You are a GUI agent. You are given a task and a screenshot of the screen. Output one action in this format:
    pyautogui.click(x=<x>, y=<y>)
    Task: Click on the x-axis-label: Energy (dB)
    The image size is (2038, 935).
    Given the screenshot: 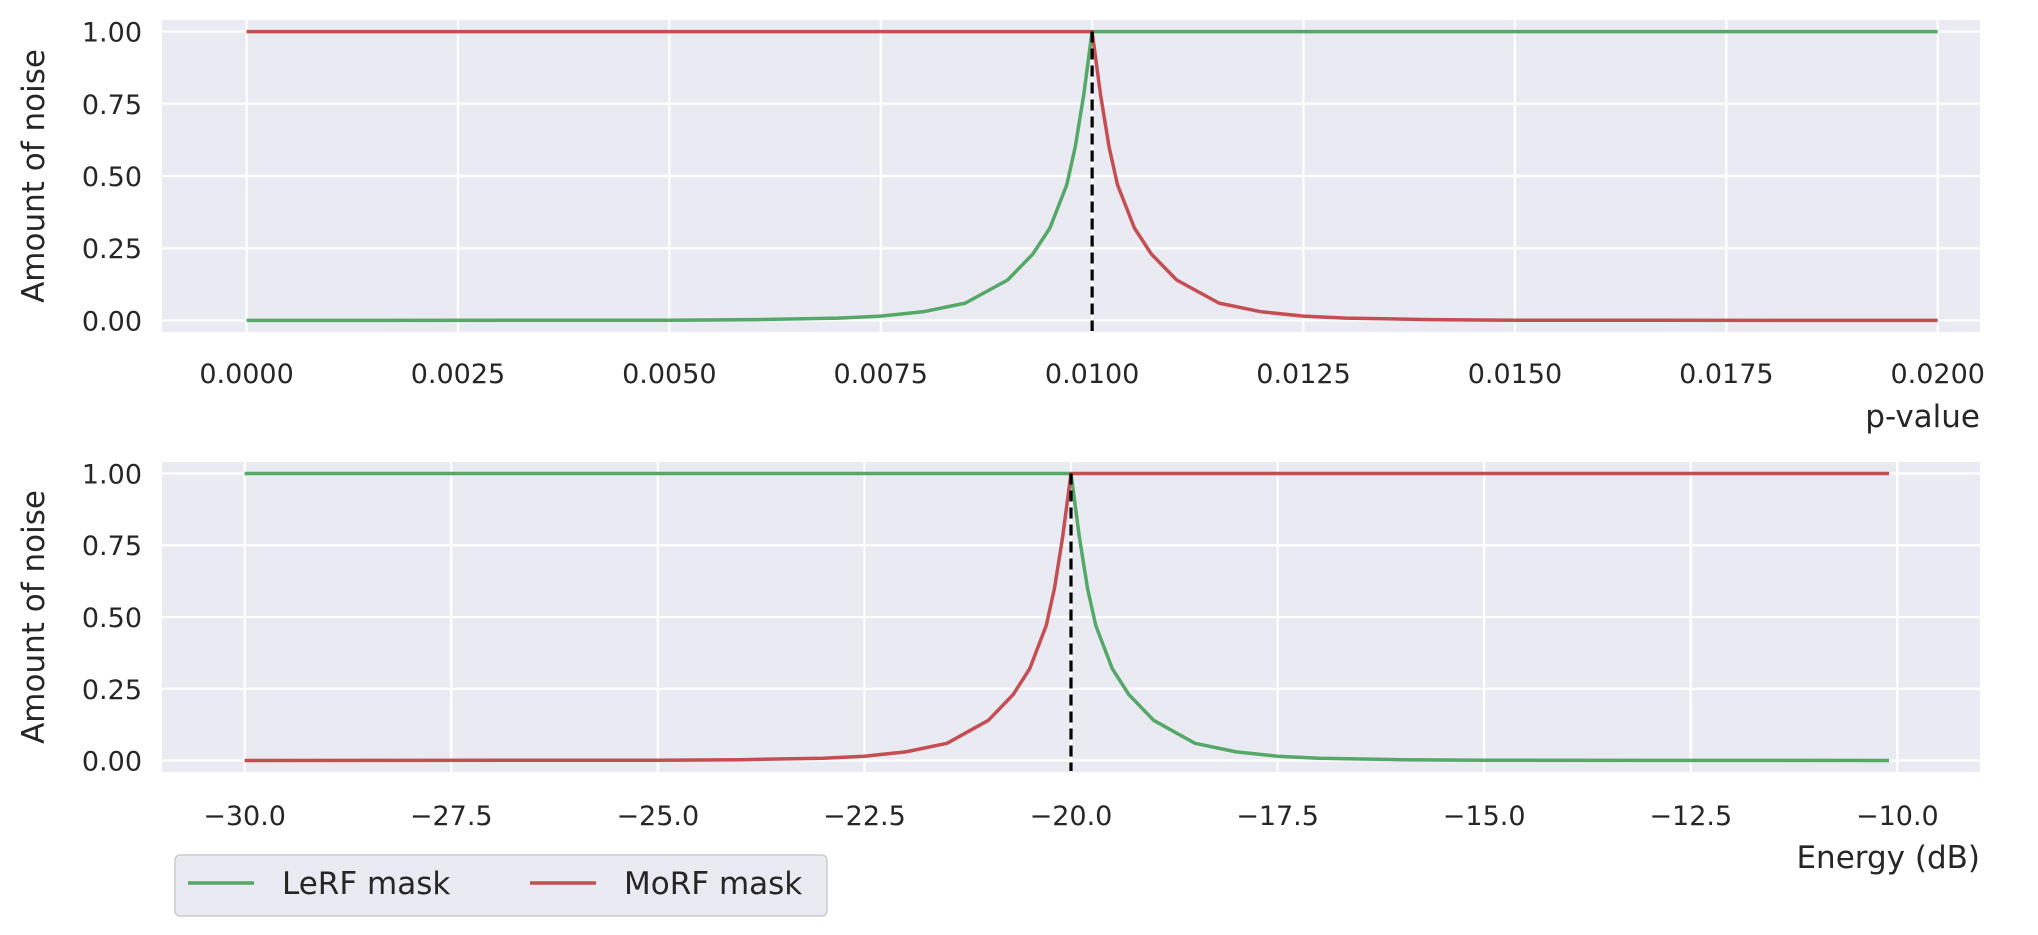 What is the action you would take?
    pyautogui.click(x=1888, y=858)
    